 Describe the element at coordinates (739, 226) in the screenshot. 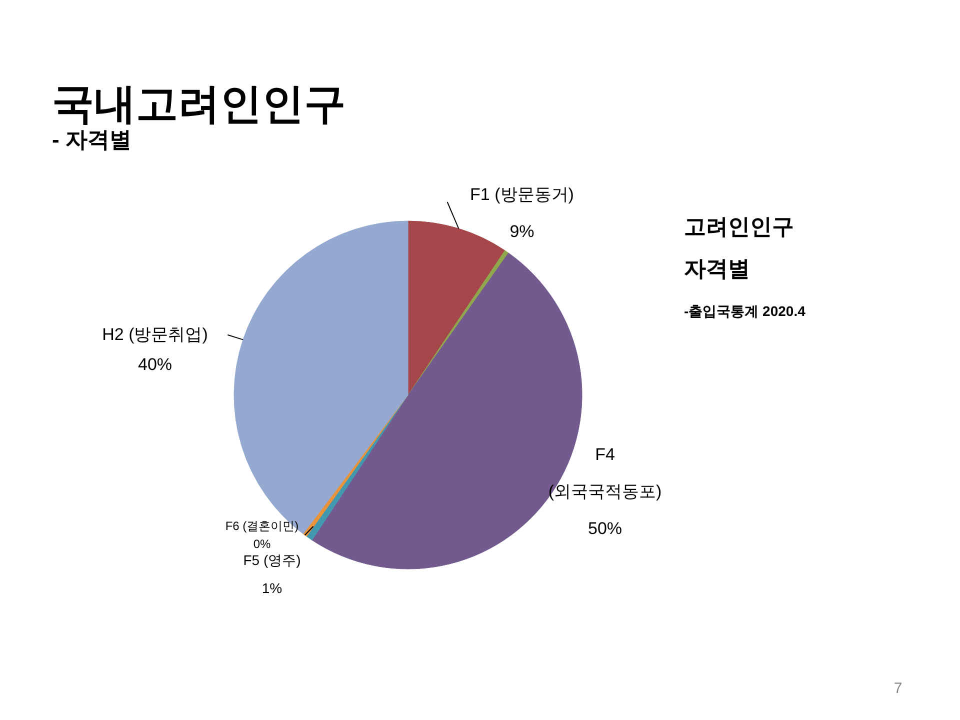

I see `text: 고려인인구` at that location.